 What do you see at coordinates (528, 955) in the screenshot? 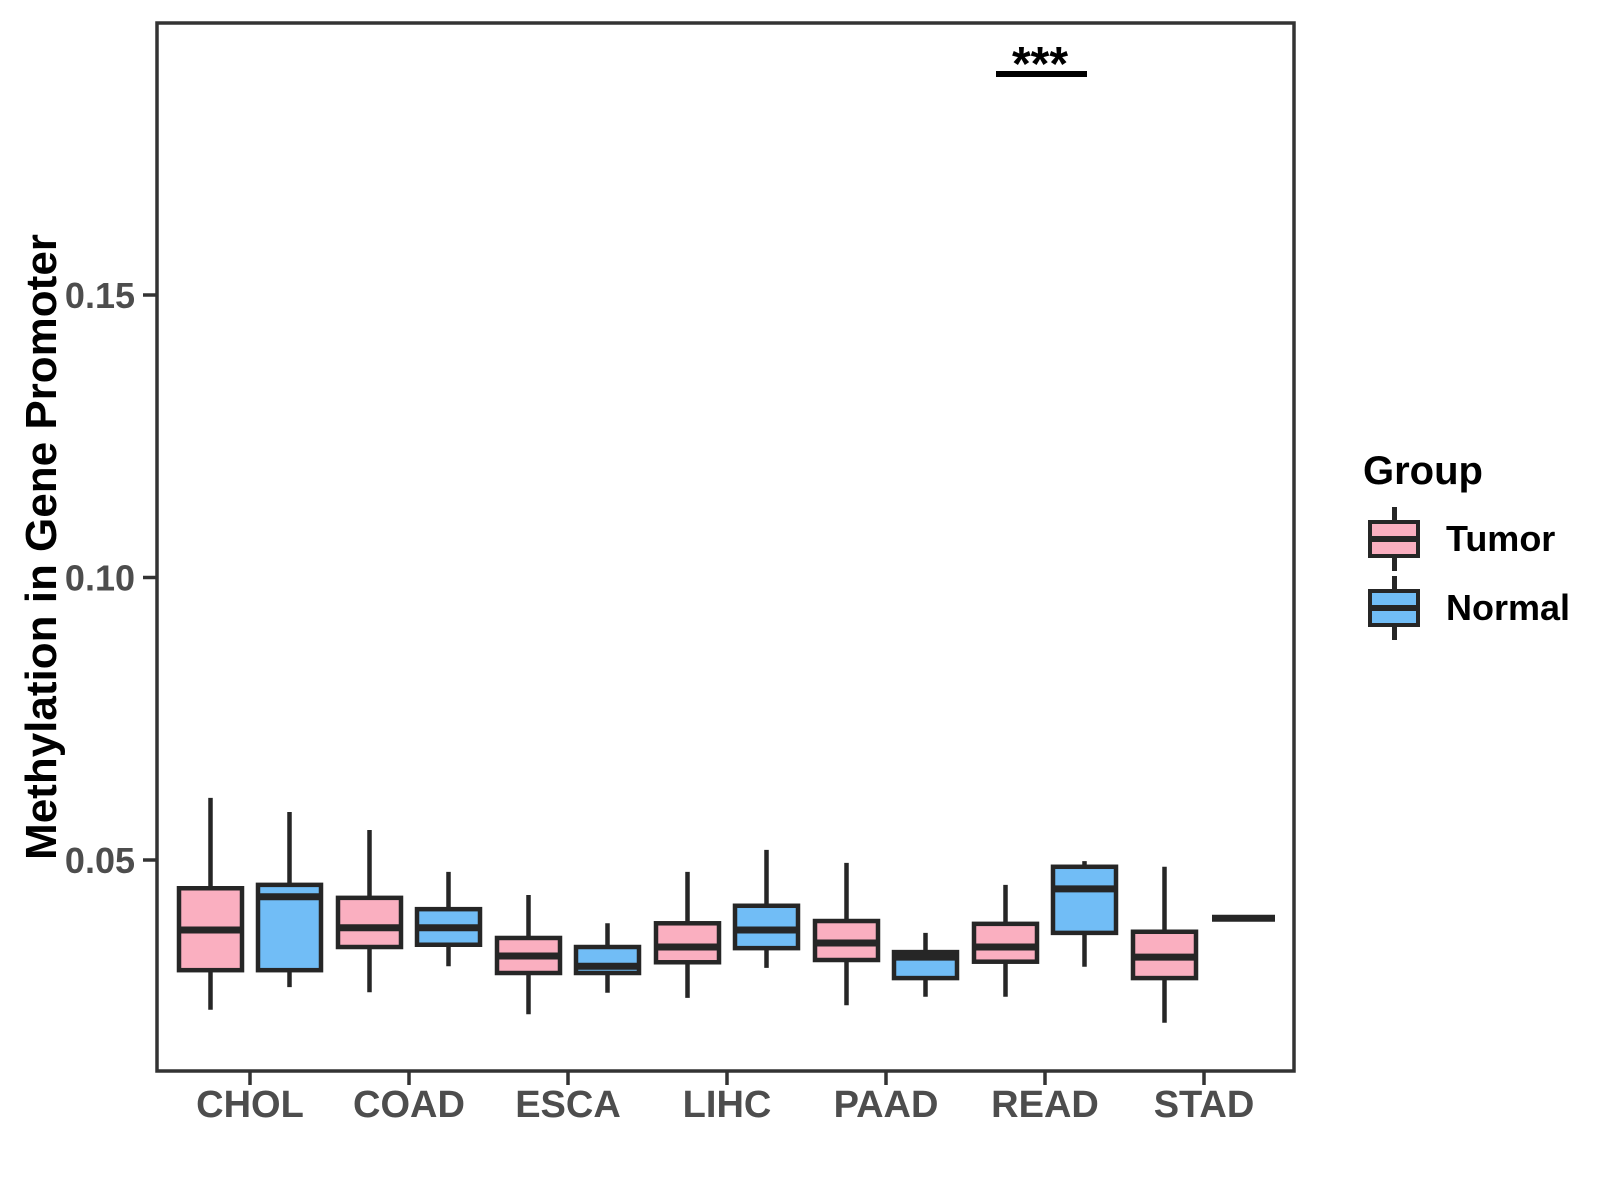
I see `box-esca-tumor` at bounding box center [528, 955].